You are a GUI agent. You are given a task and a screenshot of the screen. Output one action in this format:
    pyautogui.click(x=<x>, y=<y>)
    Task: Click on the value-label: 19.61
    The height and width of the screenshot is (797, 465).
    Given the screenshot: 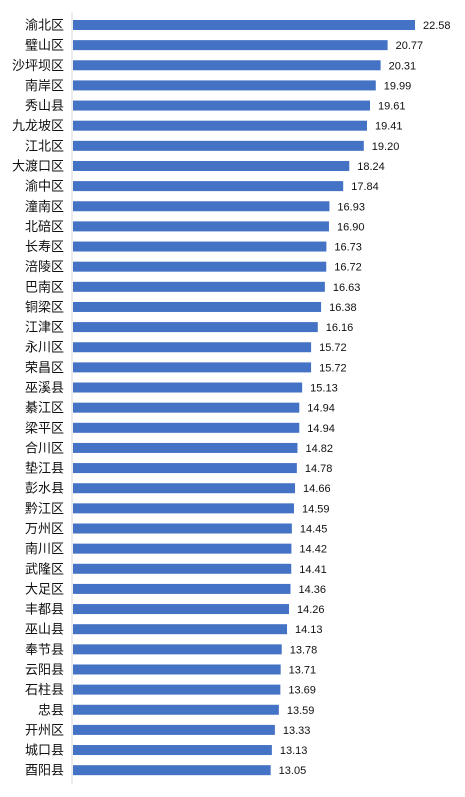 What is the action you would take?
    pyautogui.click(x=392, y=107)
    